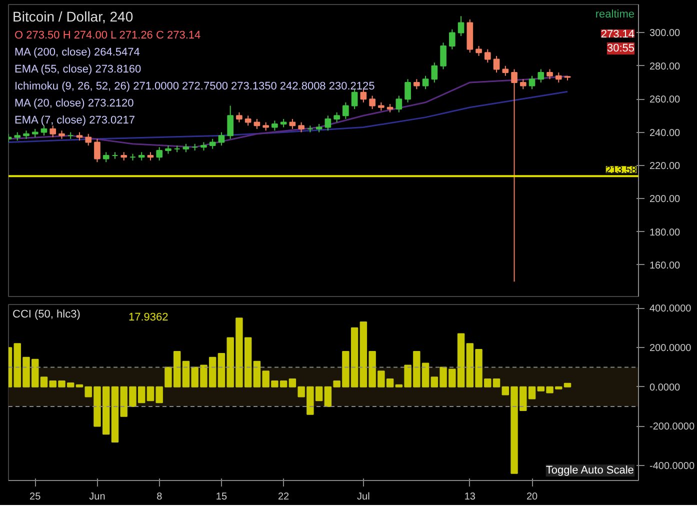  I want to click on chart-title: Bitcoin / Dollar, 240, so click(73, 16).